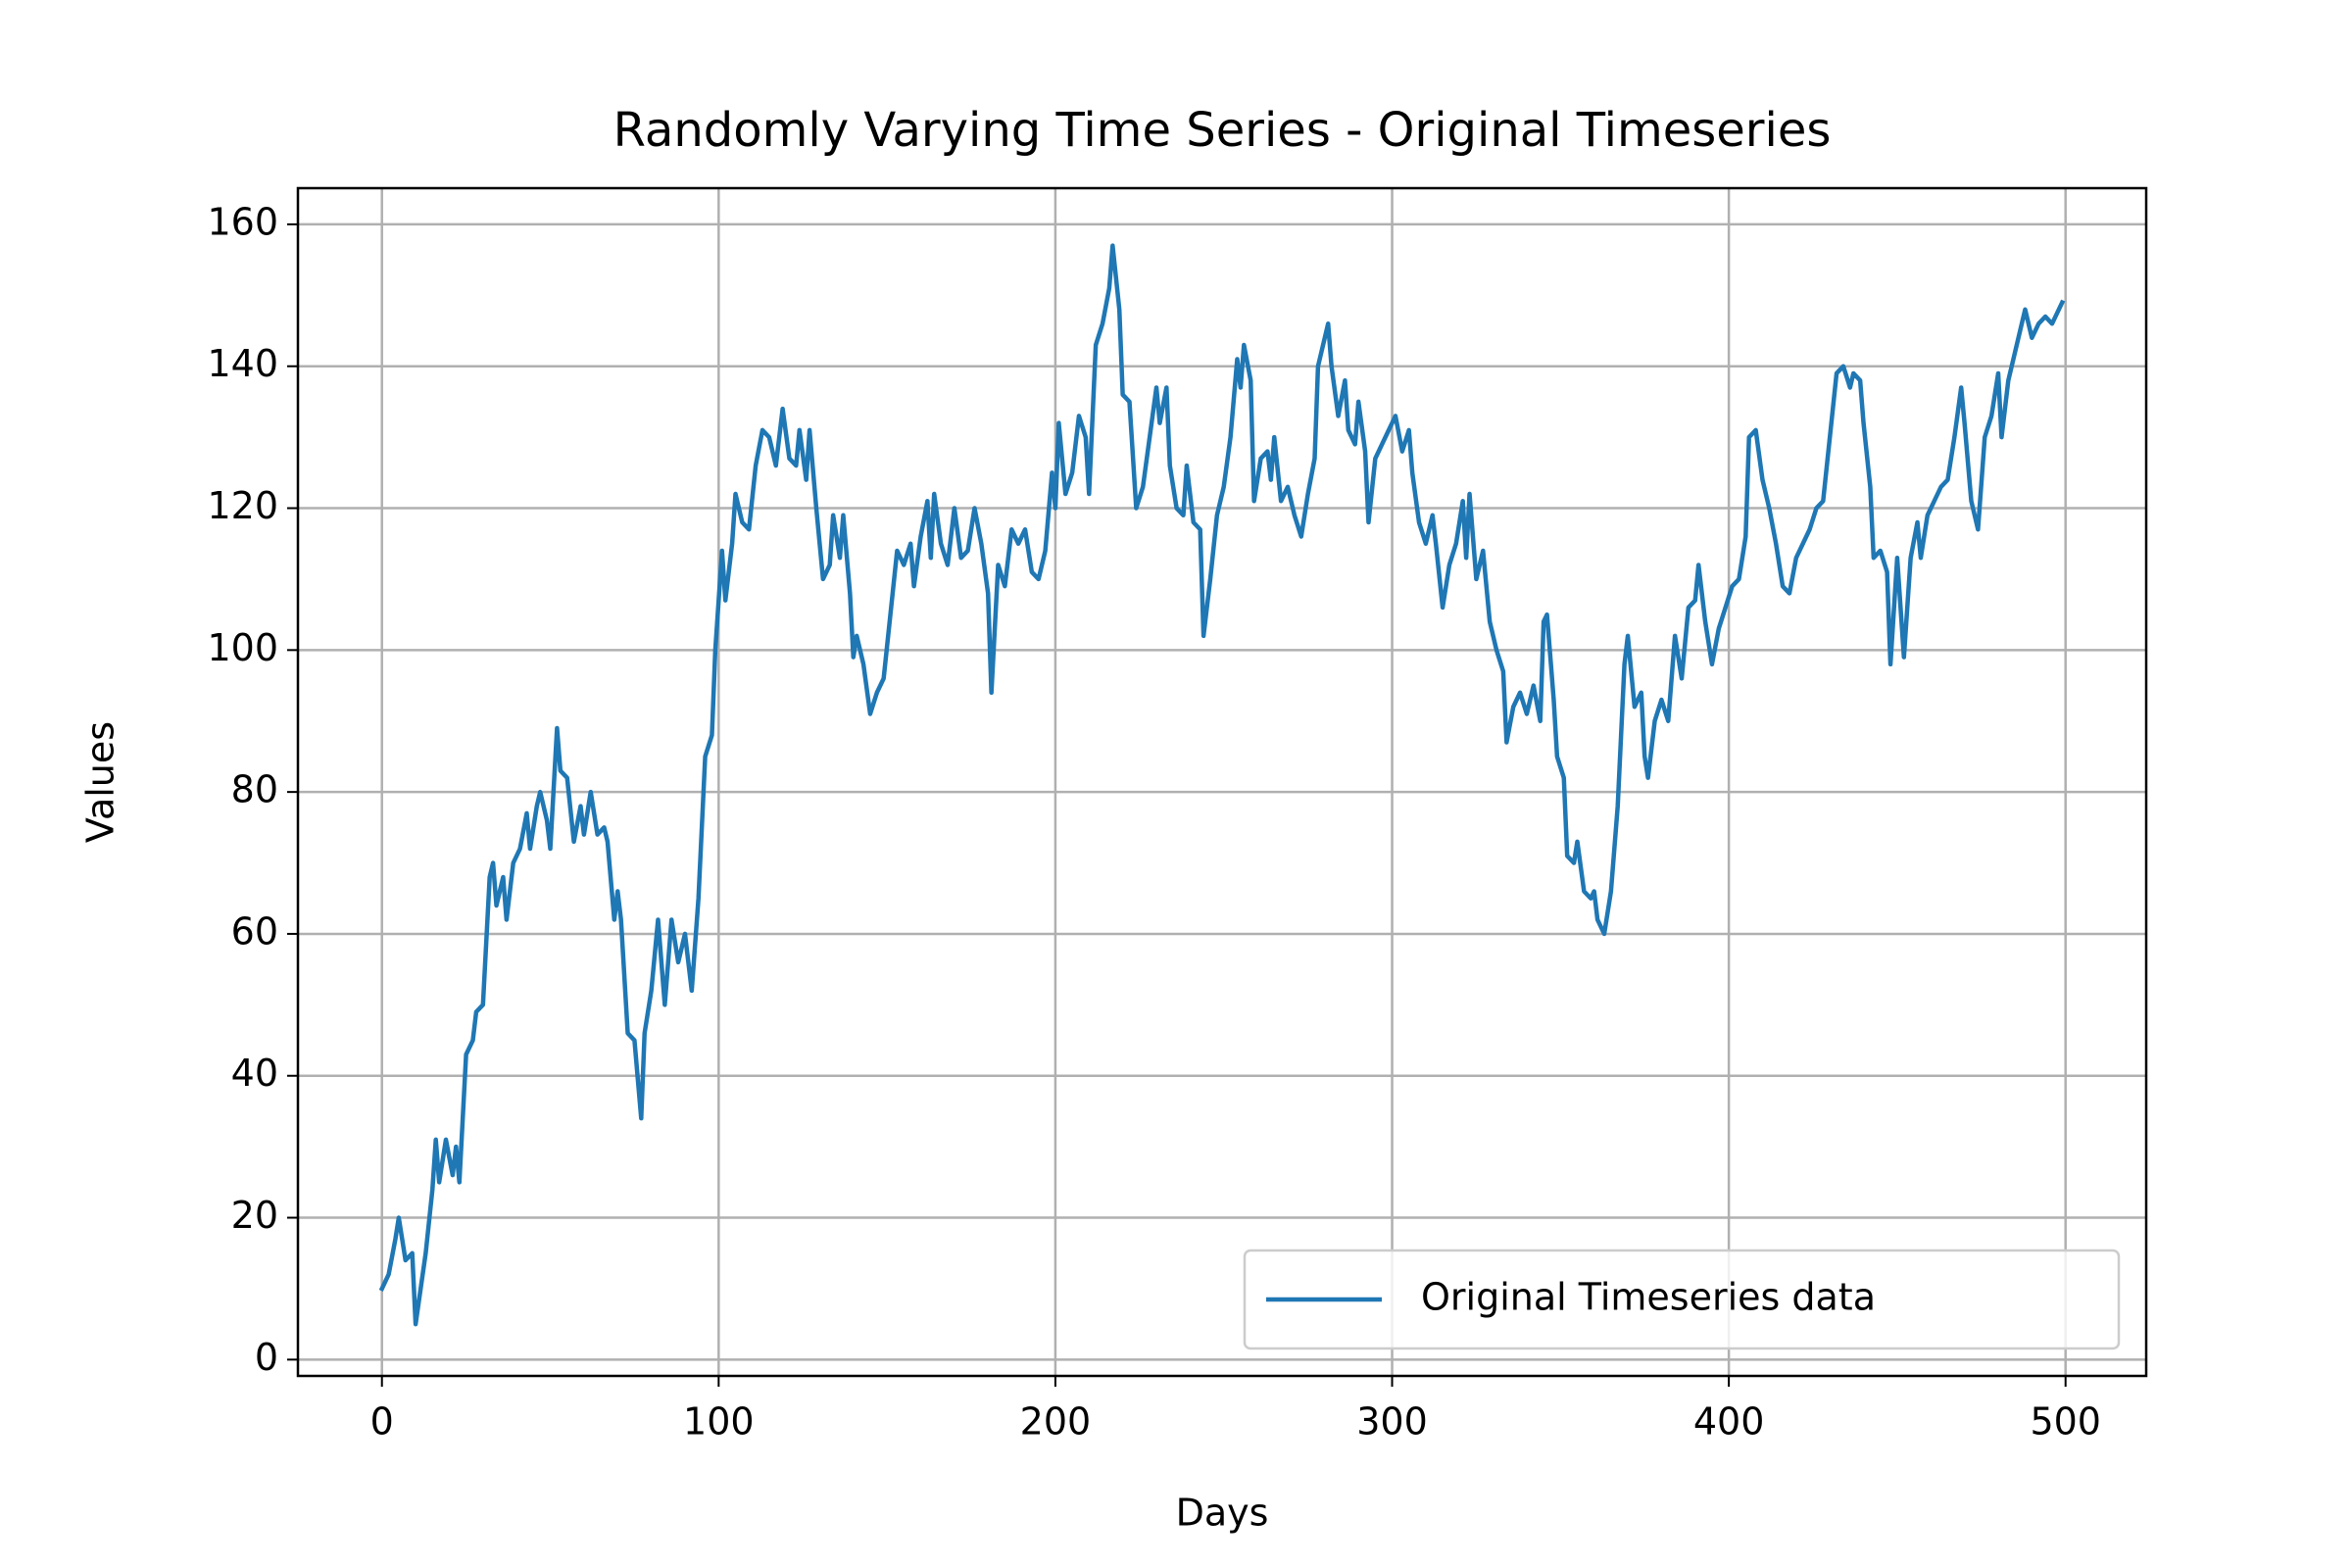 The height and width of the screenshot is (1568, 2352). I want to click on x-tick-label: 200, so click(1056, 1422).